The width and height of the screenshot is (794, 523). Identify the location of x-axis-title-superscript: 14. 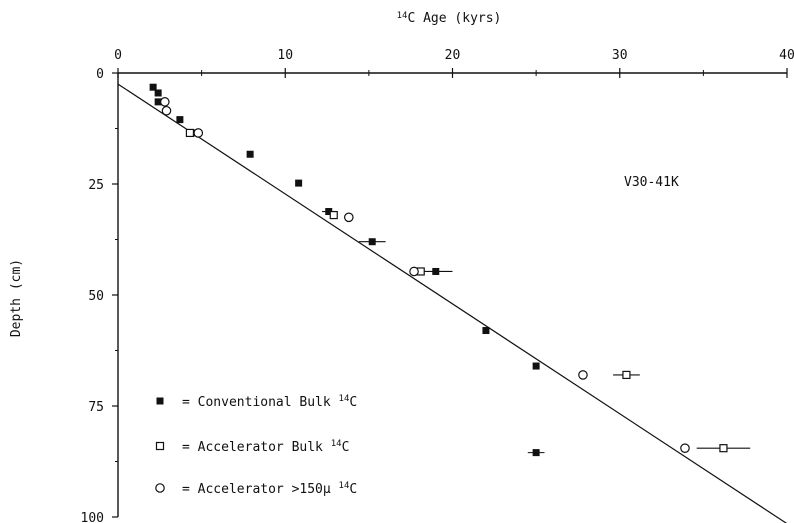
(402, 16).